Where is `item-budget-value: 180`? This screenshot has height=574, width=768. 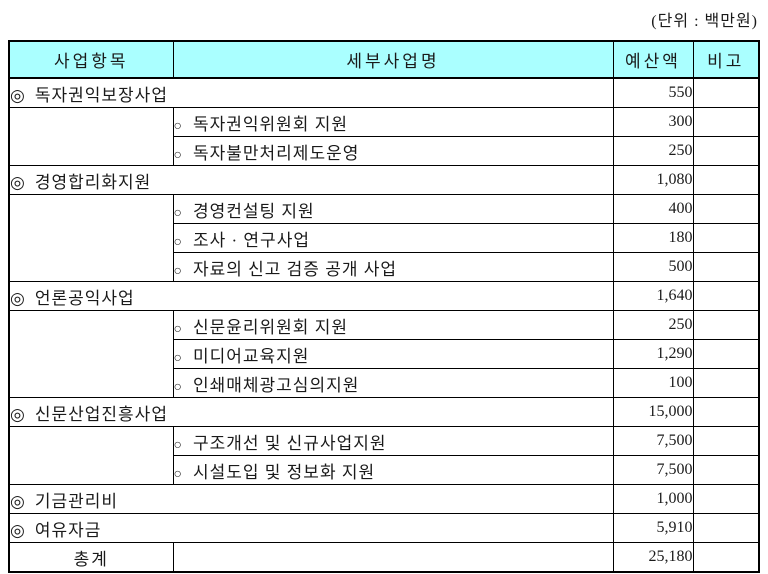
item-budget-value: 180 is located at coordinates (653, 238).